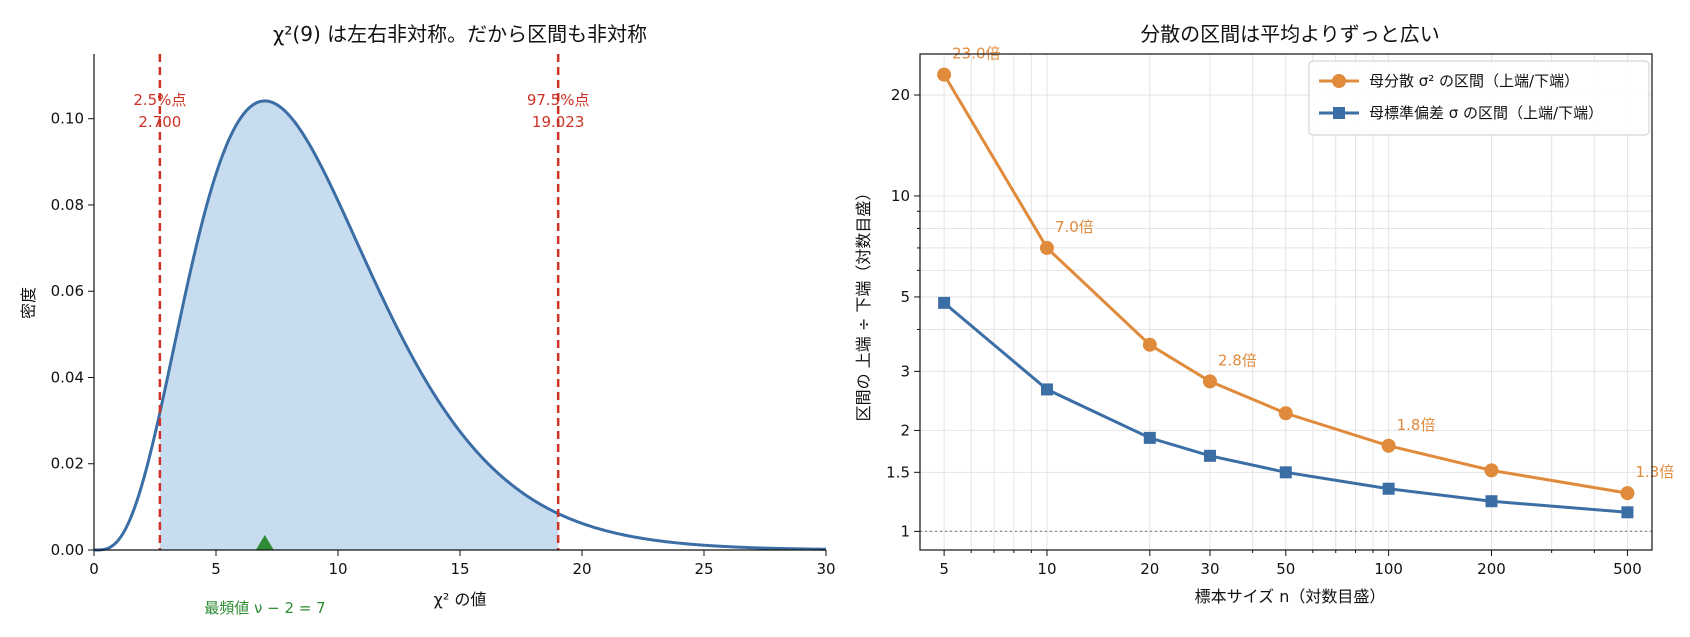  What do you see at coordinates (67, 377) in the screenshot?
I see `left-y-tick-label: 0.04` at bounding box center [67, 377].